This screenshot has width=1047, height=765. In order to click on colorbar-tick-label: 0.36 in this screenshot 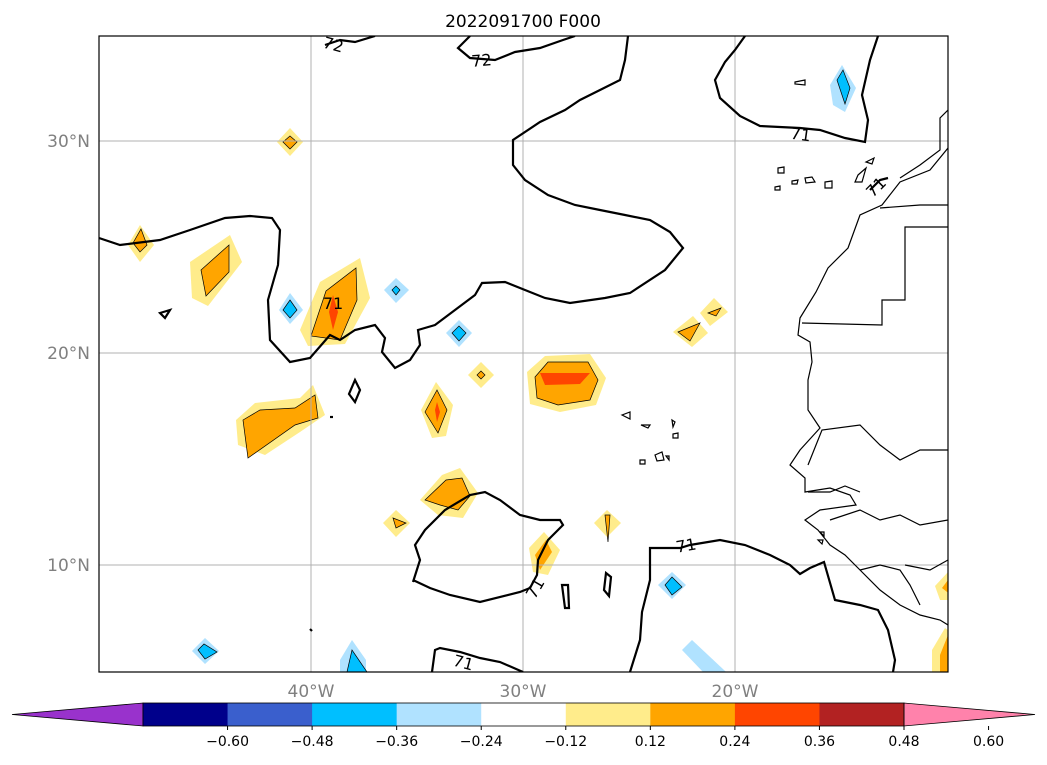, I will do `click(819, 742)`.